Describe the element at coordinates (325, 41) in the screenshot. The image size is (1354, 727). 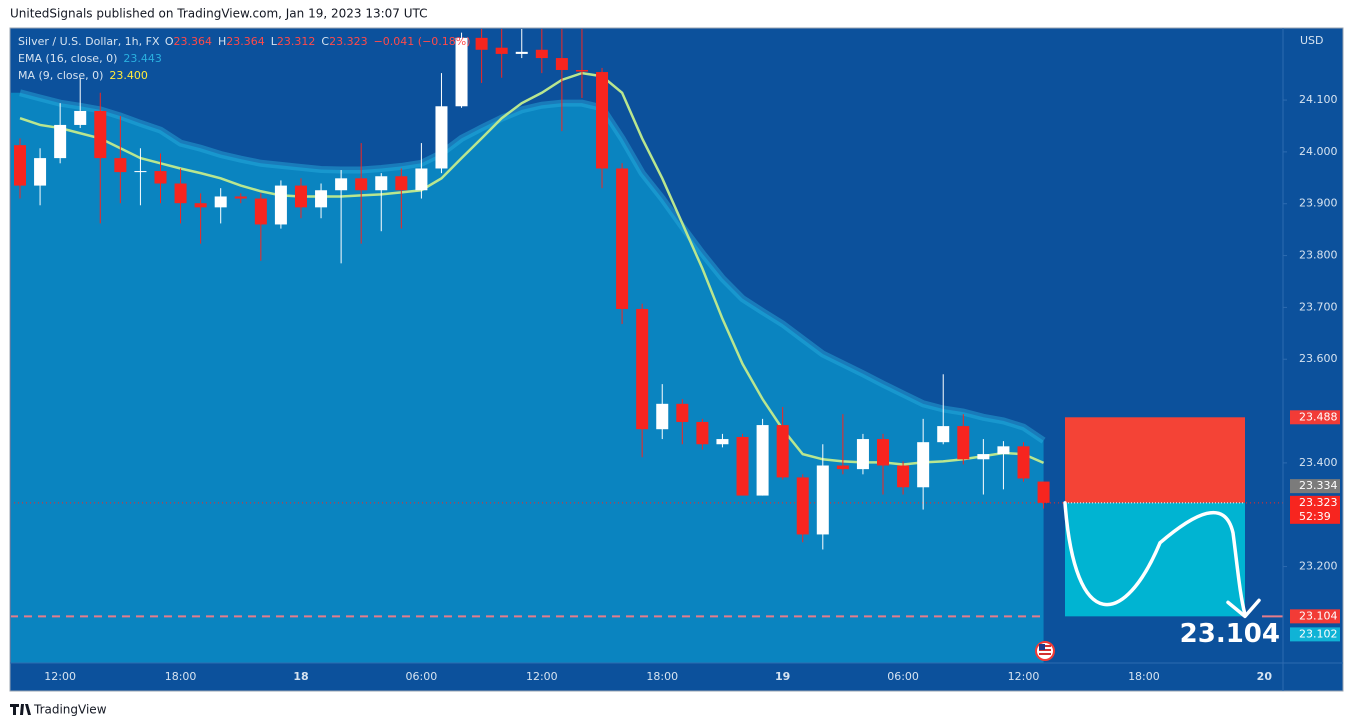
I see `ohlc-key: C` at that location.